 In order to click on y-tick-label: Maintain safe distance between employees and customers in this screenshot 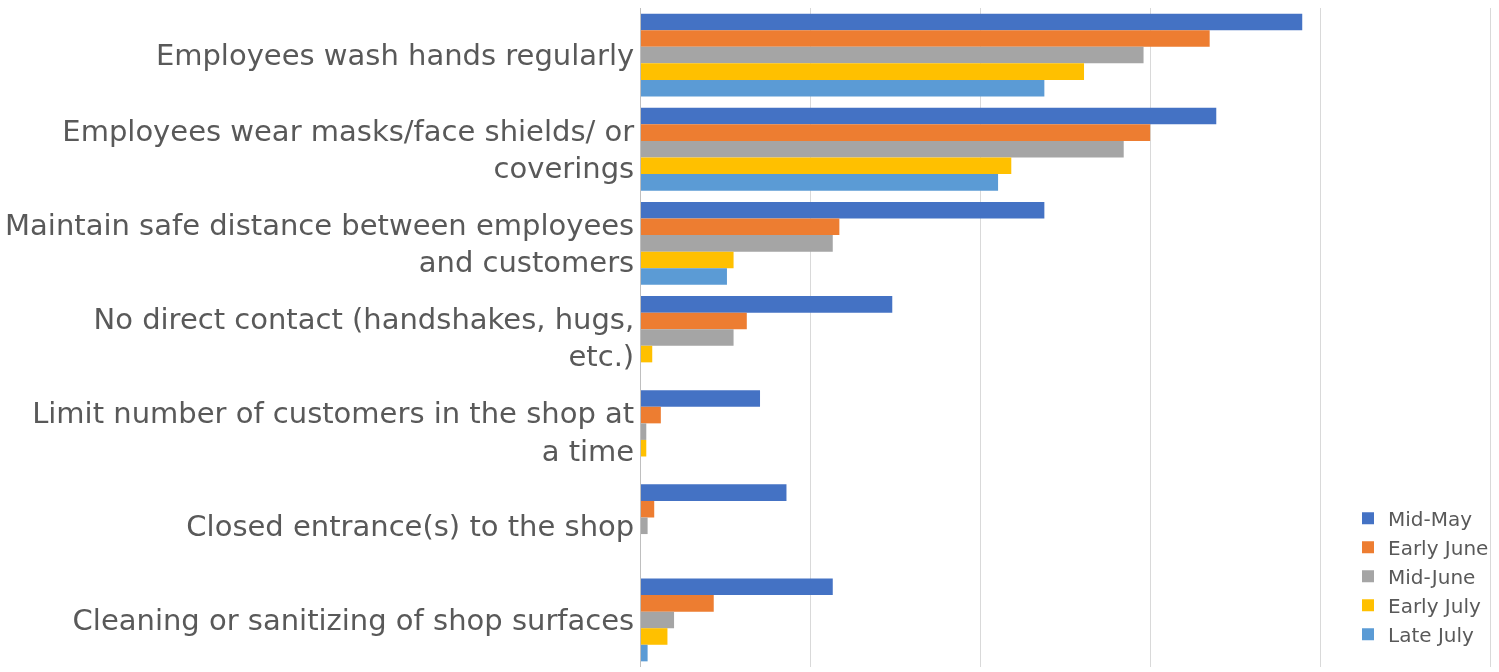, I will do `click(320, 243)`.